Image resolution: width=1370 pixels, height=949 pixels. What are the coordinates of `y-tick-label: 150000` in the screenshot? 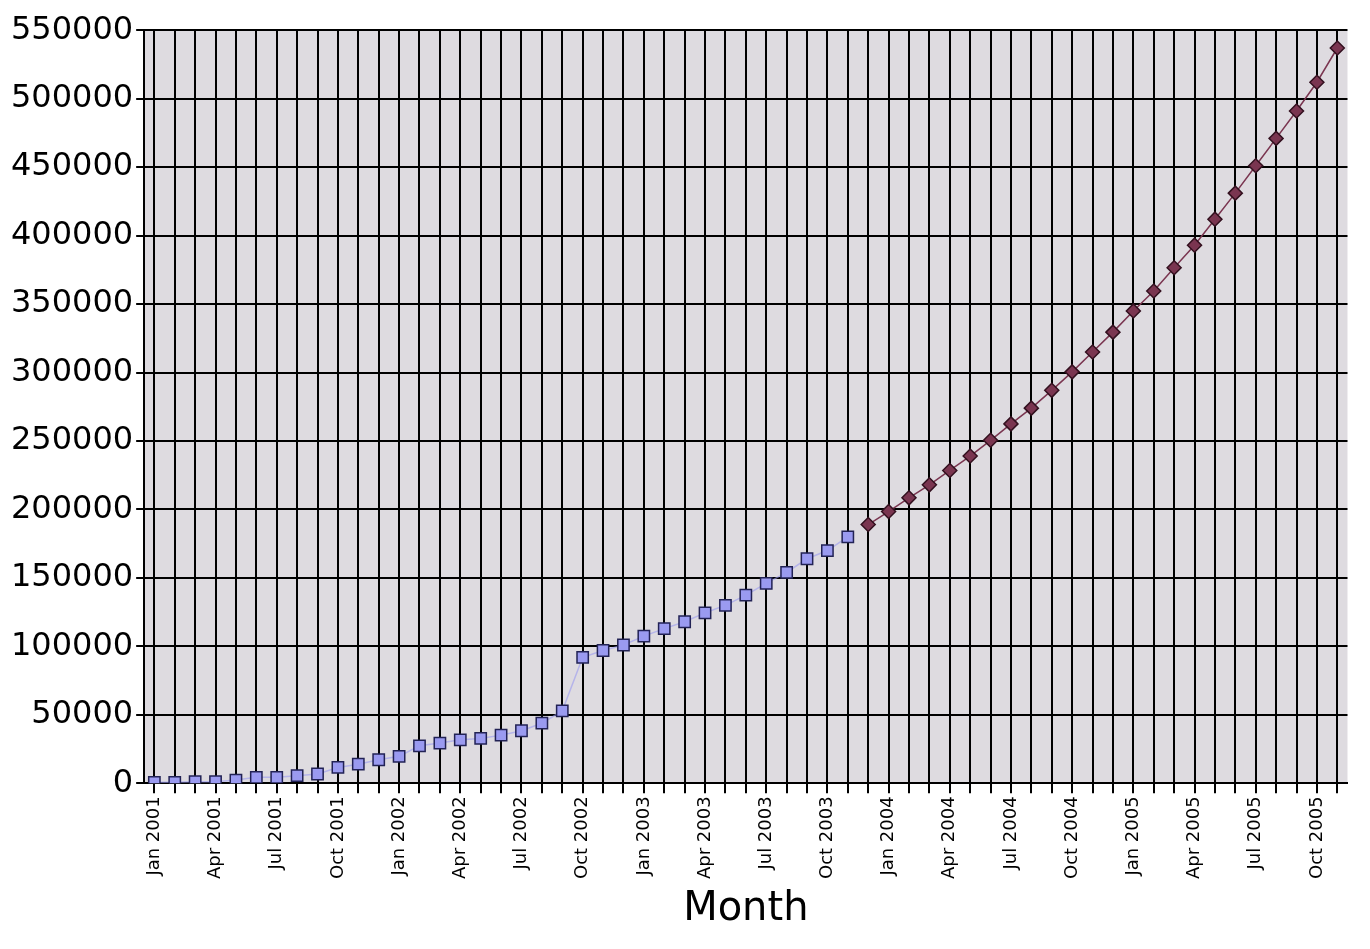 It's located at (72, 575).